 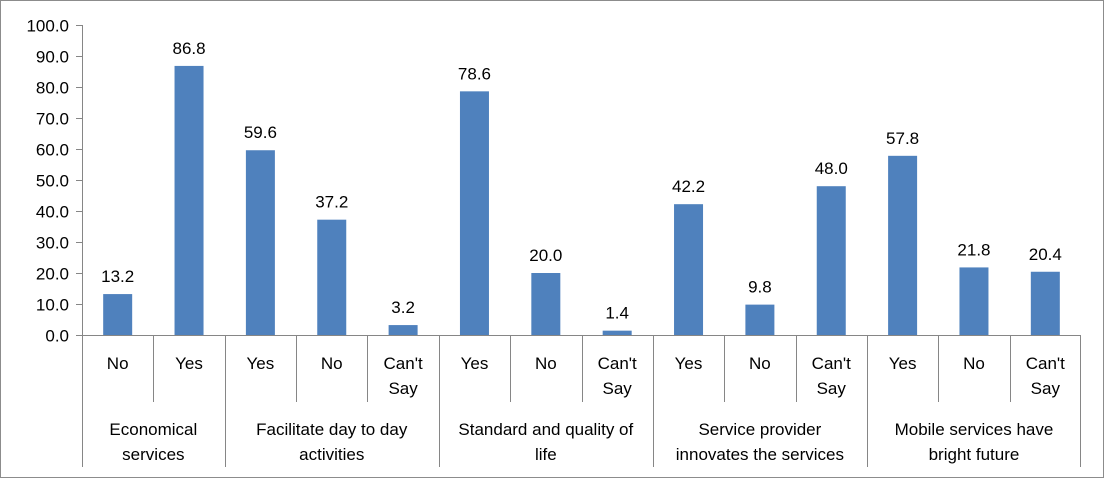 I want to click on x-group-label: life, so click(x=546, y=454).